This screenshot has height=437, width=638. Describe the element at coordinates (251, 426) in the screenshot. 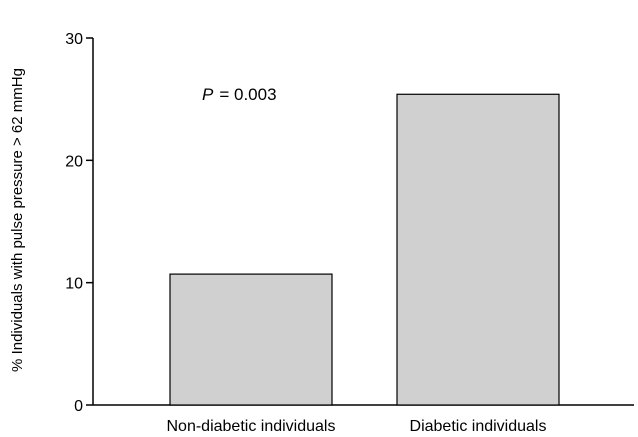

I see `category-label: Non-diabetic individuals` at that location.